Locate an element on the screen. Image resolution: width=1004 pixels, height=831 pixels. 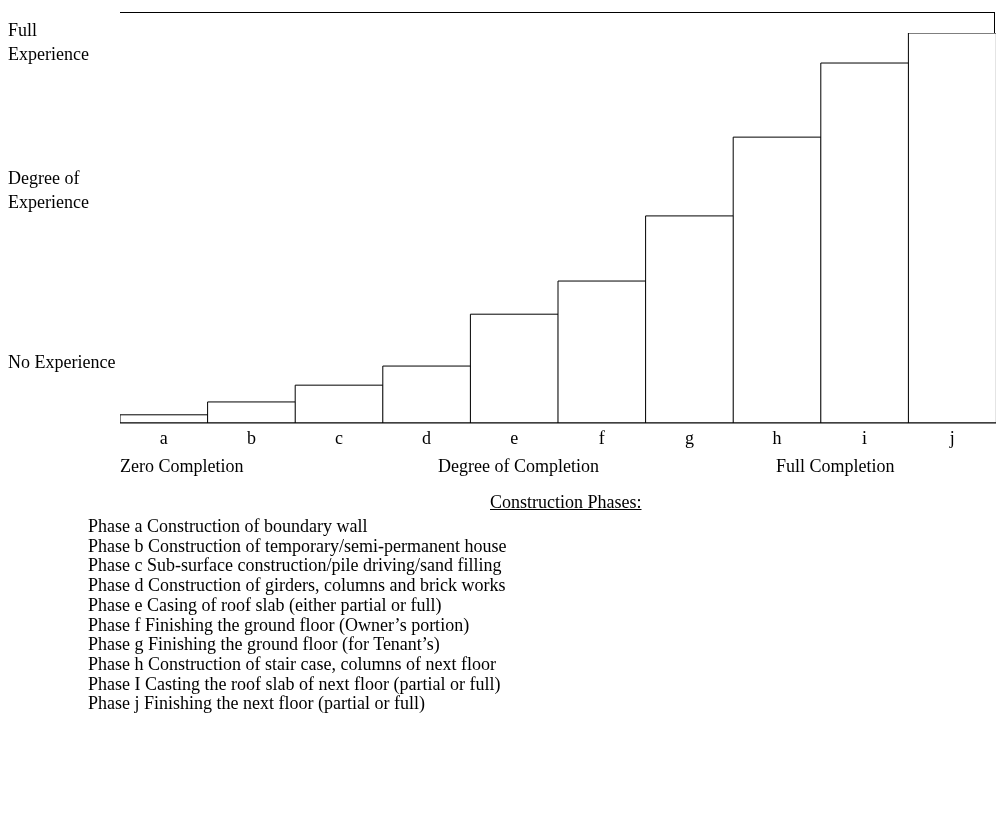
x-tick-label: e is located at coordinates (514, 437).